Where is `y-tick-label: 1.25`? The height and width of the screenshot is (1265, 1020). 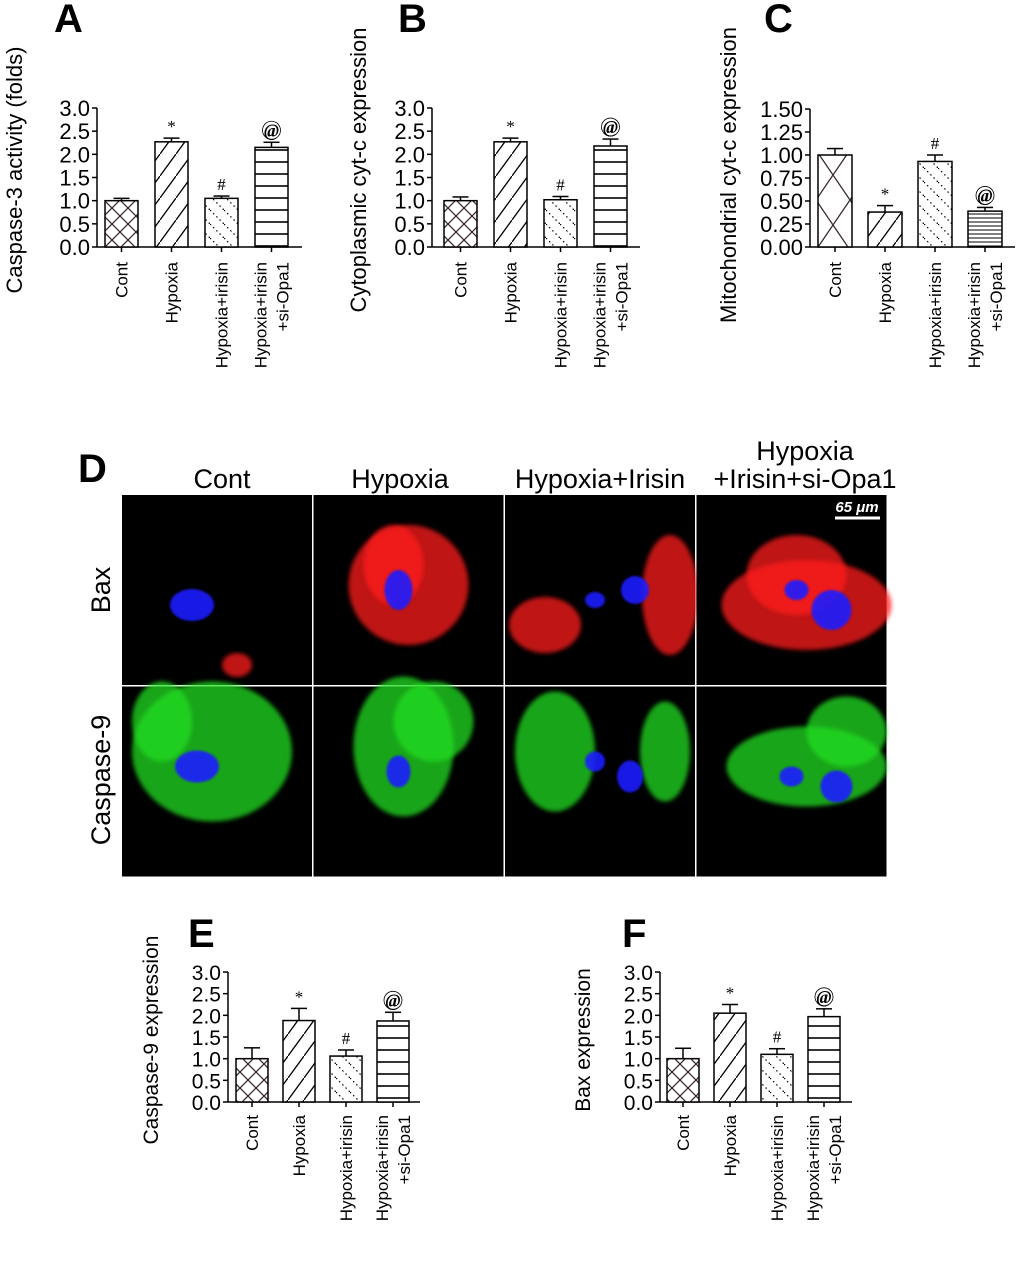
y-tick-label: 1.25 is located at coordinates (781, 132).